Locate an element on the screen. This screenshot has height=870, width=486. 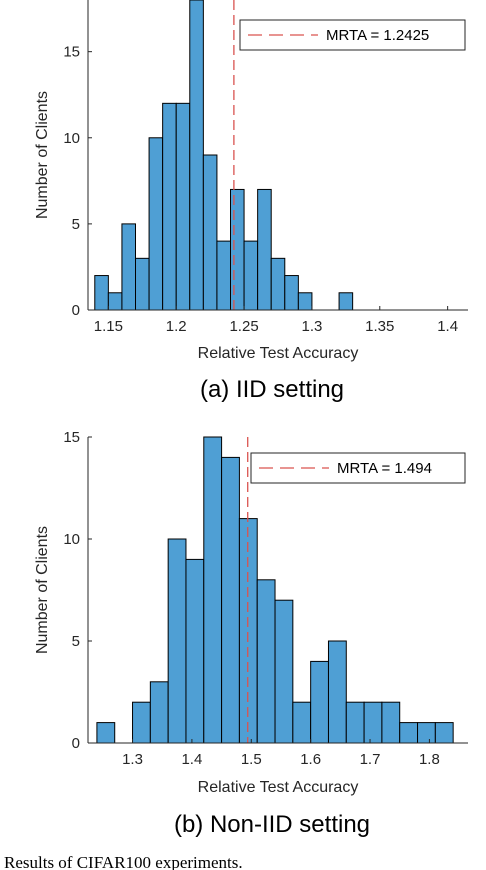
subplot-caption: (b) Non-IID setting is located at coordinates (272, 824).